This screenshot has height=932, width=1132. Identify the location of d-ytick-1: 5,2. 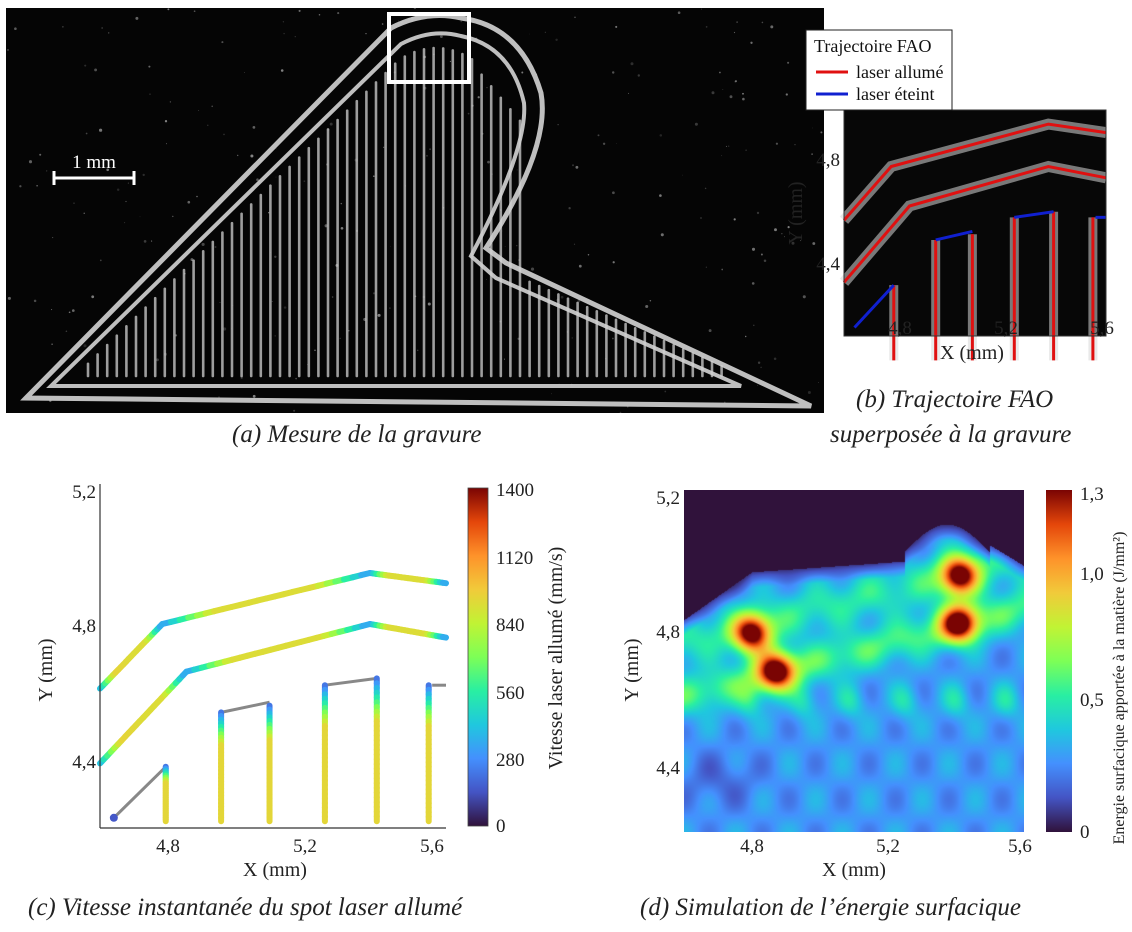
(668, 498).